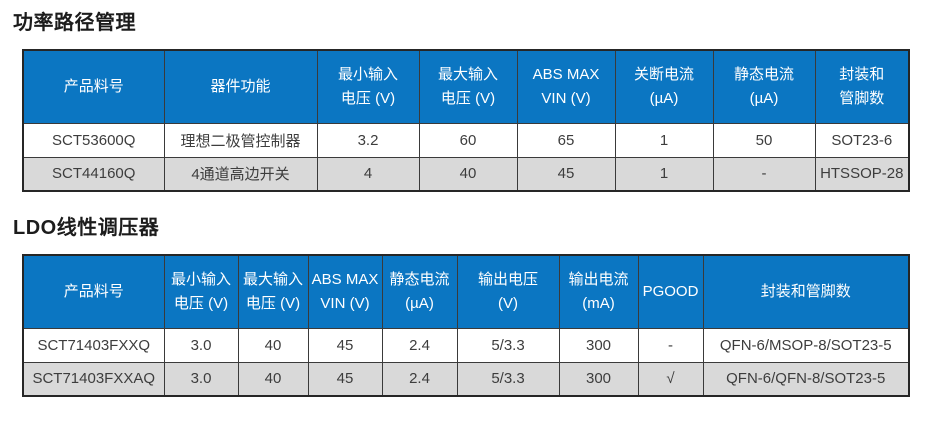 This screenshot has height=427, width=930. What do you see at coordinates (240, 86) in the screenshot?
I see `column-header: 器件功能` at bounding box center [240, 86].